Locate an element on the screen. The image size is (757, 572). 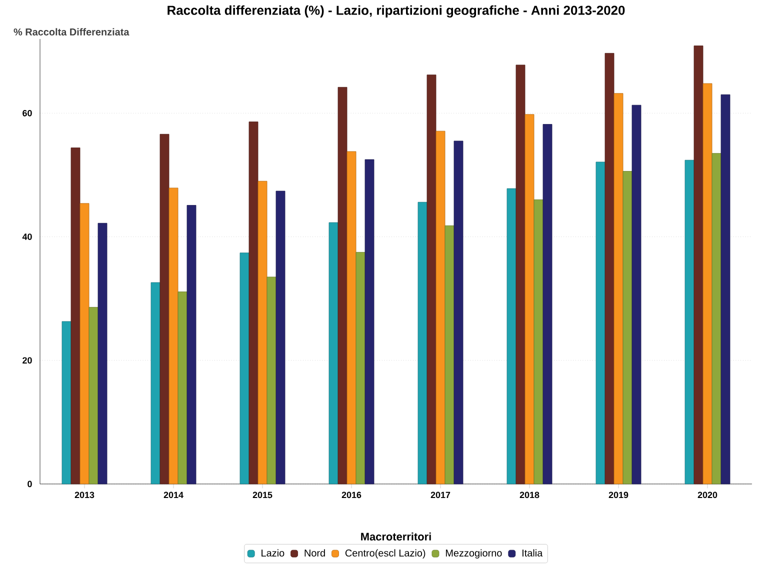
legend-label: Nord is located at coordinates (314, 553).